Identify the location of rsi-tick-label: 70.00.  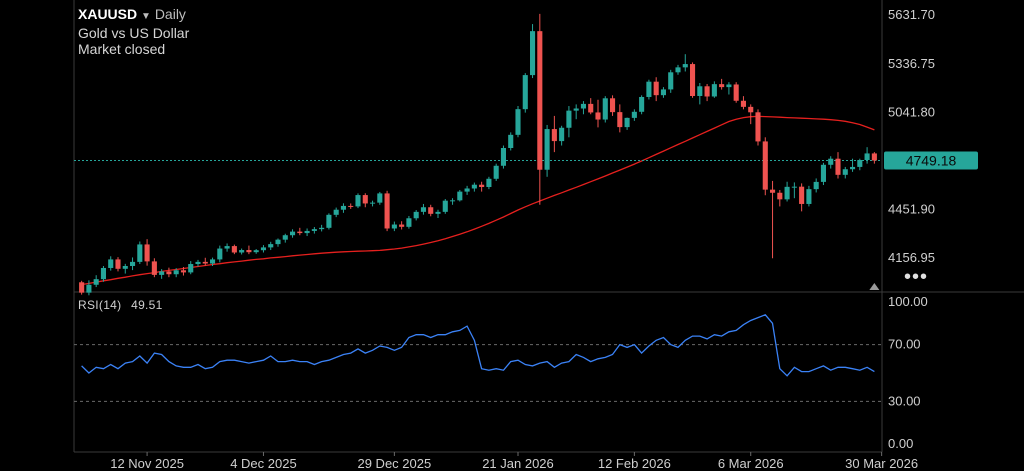
(904, 344).